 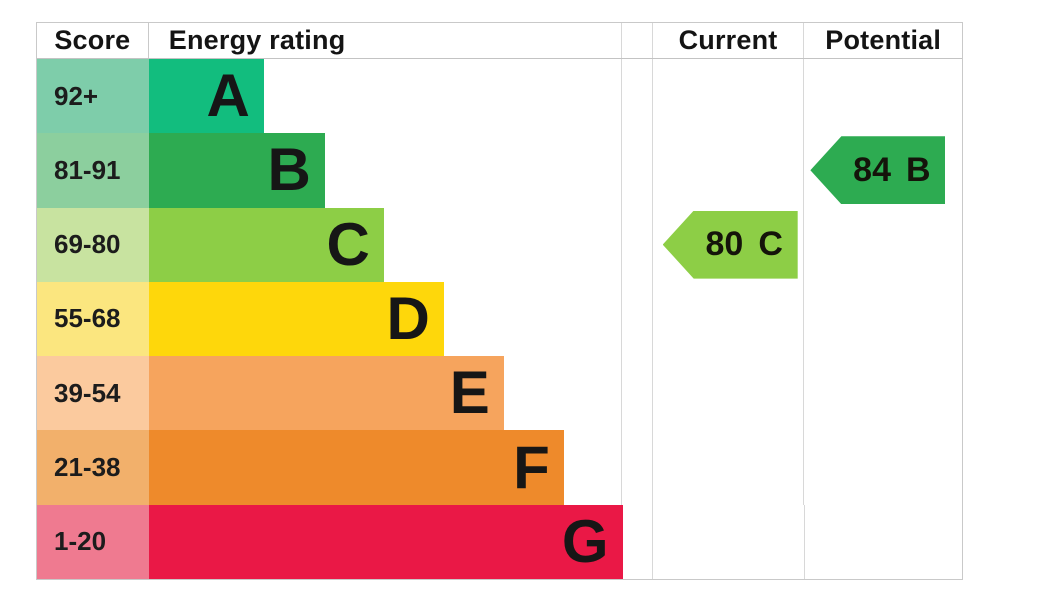 I want to click on header-energy-rating: Energy rating, so click(x=385, y=40).